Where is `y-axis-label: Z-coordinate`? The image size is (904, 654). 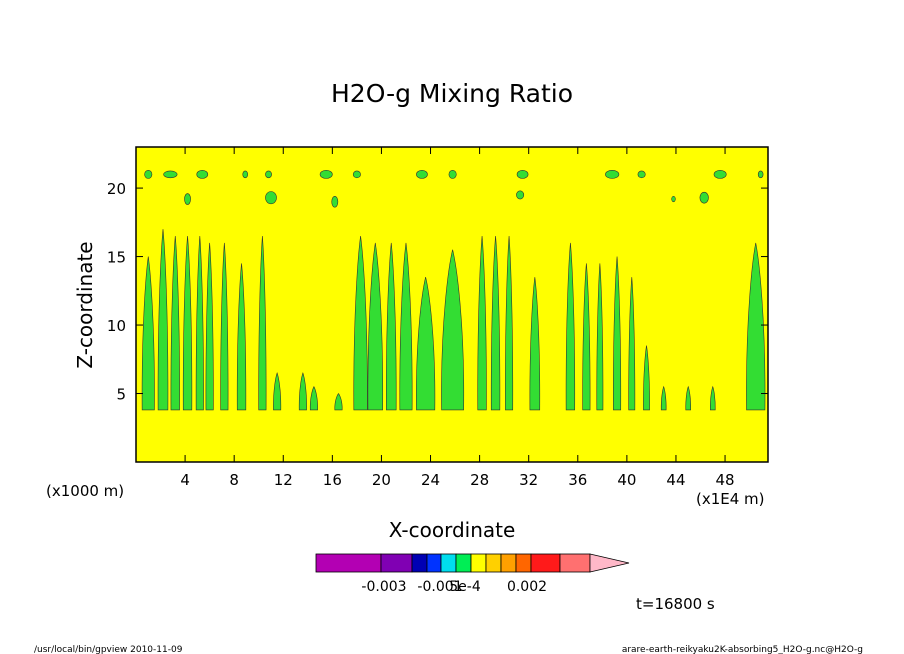
y-axis-label: Z-coordinate is located at coordinates (85, 304).